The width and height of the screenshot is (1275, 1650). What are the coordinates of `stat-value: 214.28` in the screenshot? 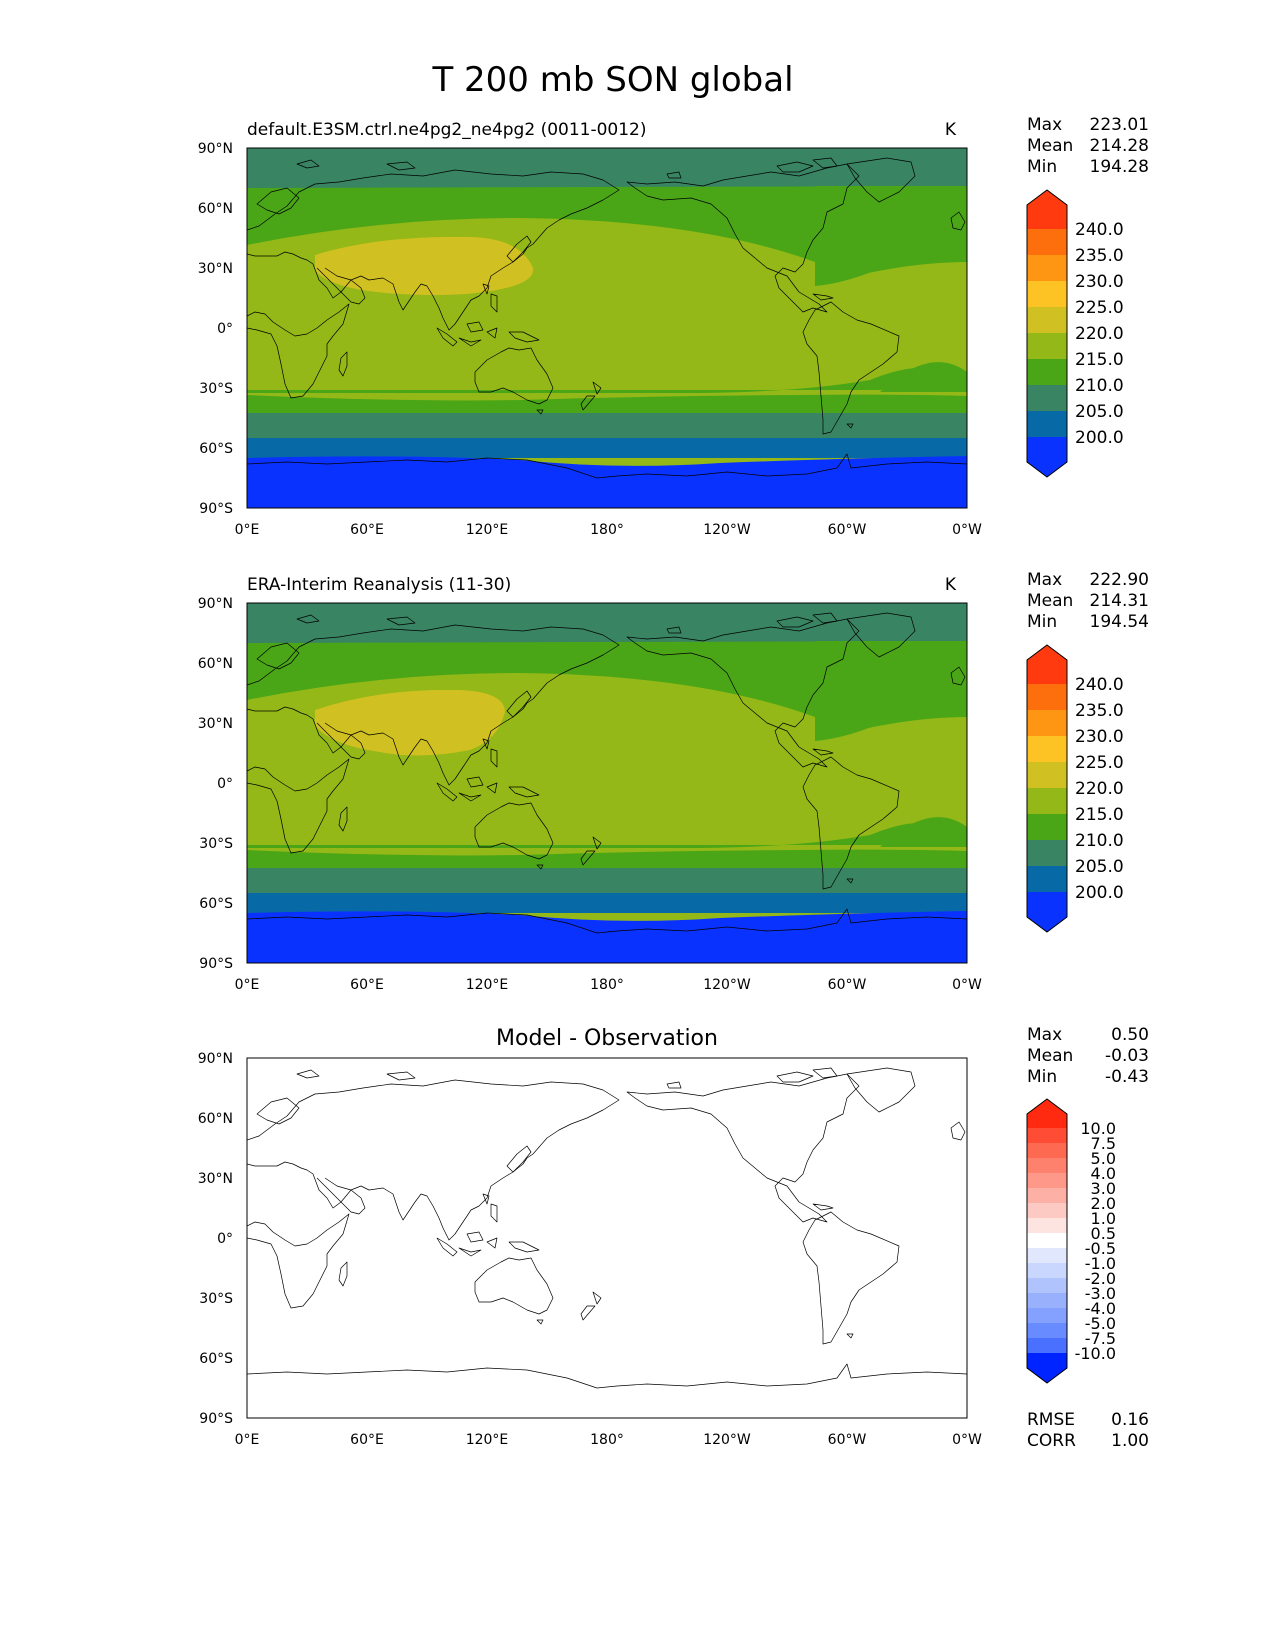 It's located at (1119, 146).